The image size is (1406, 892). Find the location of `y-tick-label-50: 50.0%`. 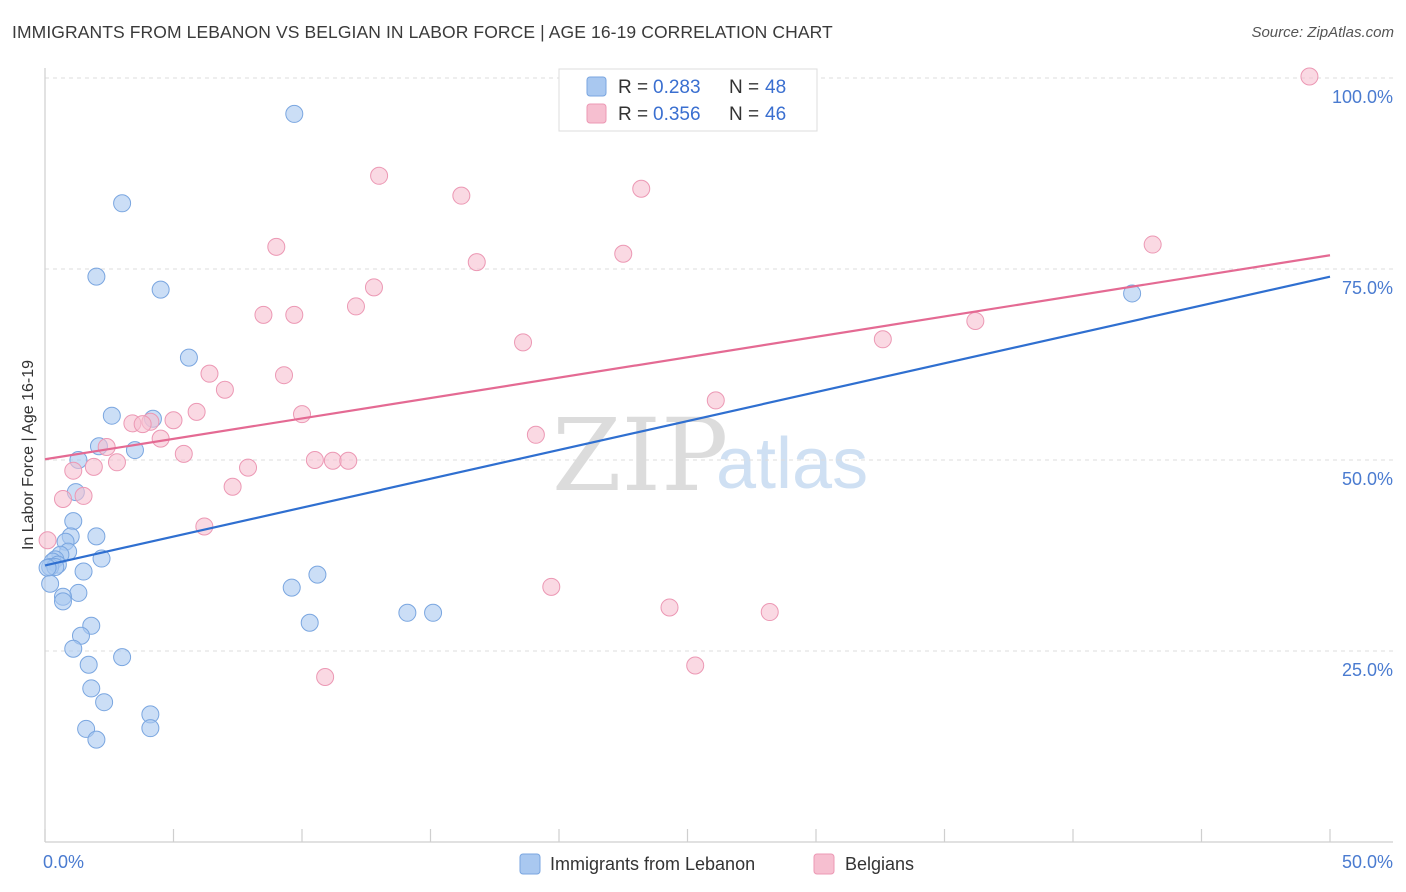

y-tick-label-50: 50.0% is located at coordinates (1367, 479).